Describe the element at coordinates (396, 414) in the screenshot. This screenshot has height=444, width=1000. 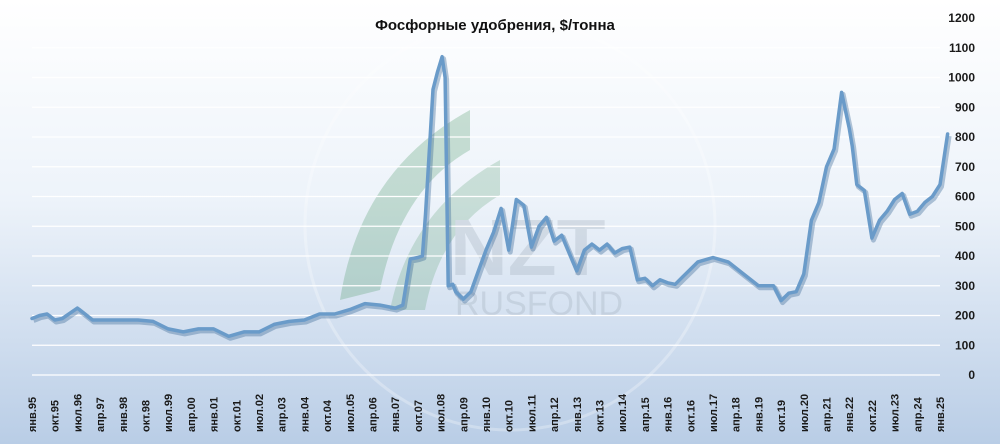
I see `x-tick-label: янв.07` at that location.